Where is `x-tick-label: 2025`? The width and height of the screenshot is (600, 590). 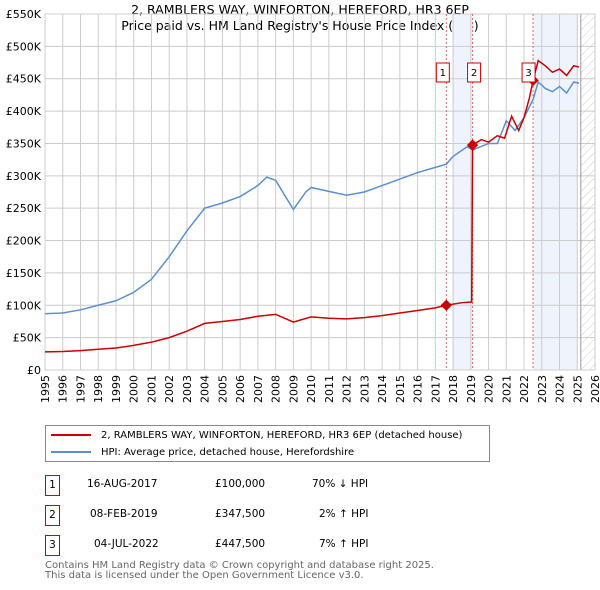
x-tick-label: 2025 is located at coordinates (577, 389).